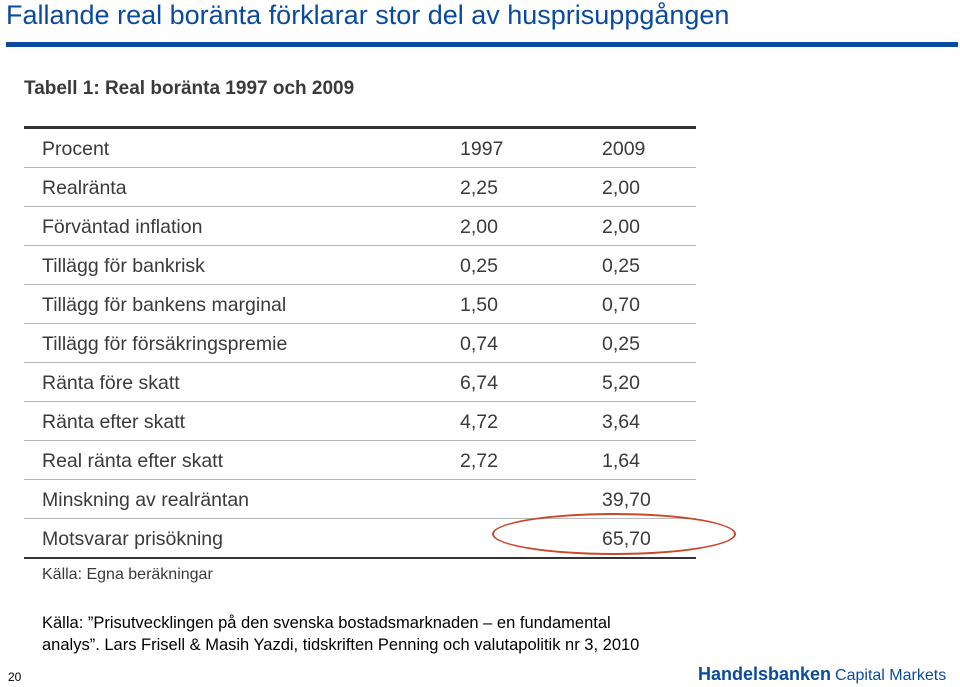 This screenshot has height=687, width=960. I want to click on value-2009: 0,70, so click(621, 305).